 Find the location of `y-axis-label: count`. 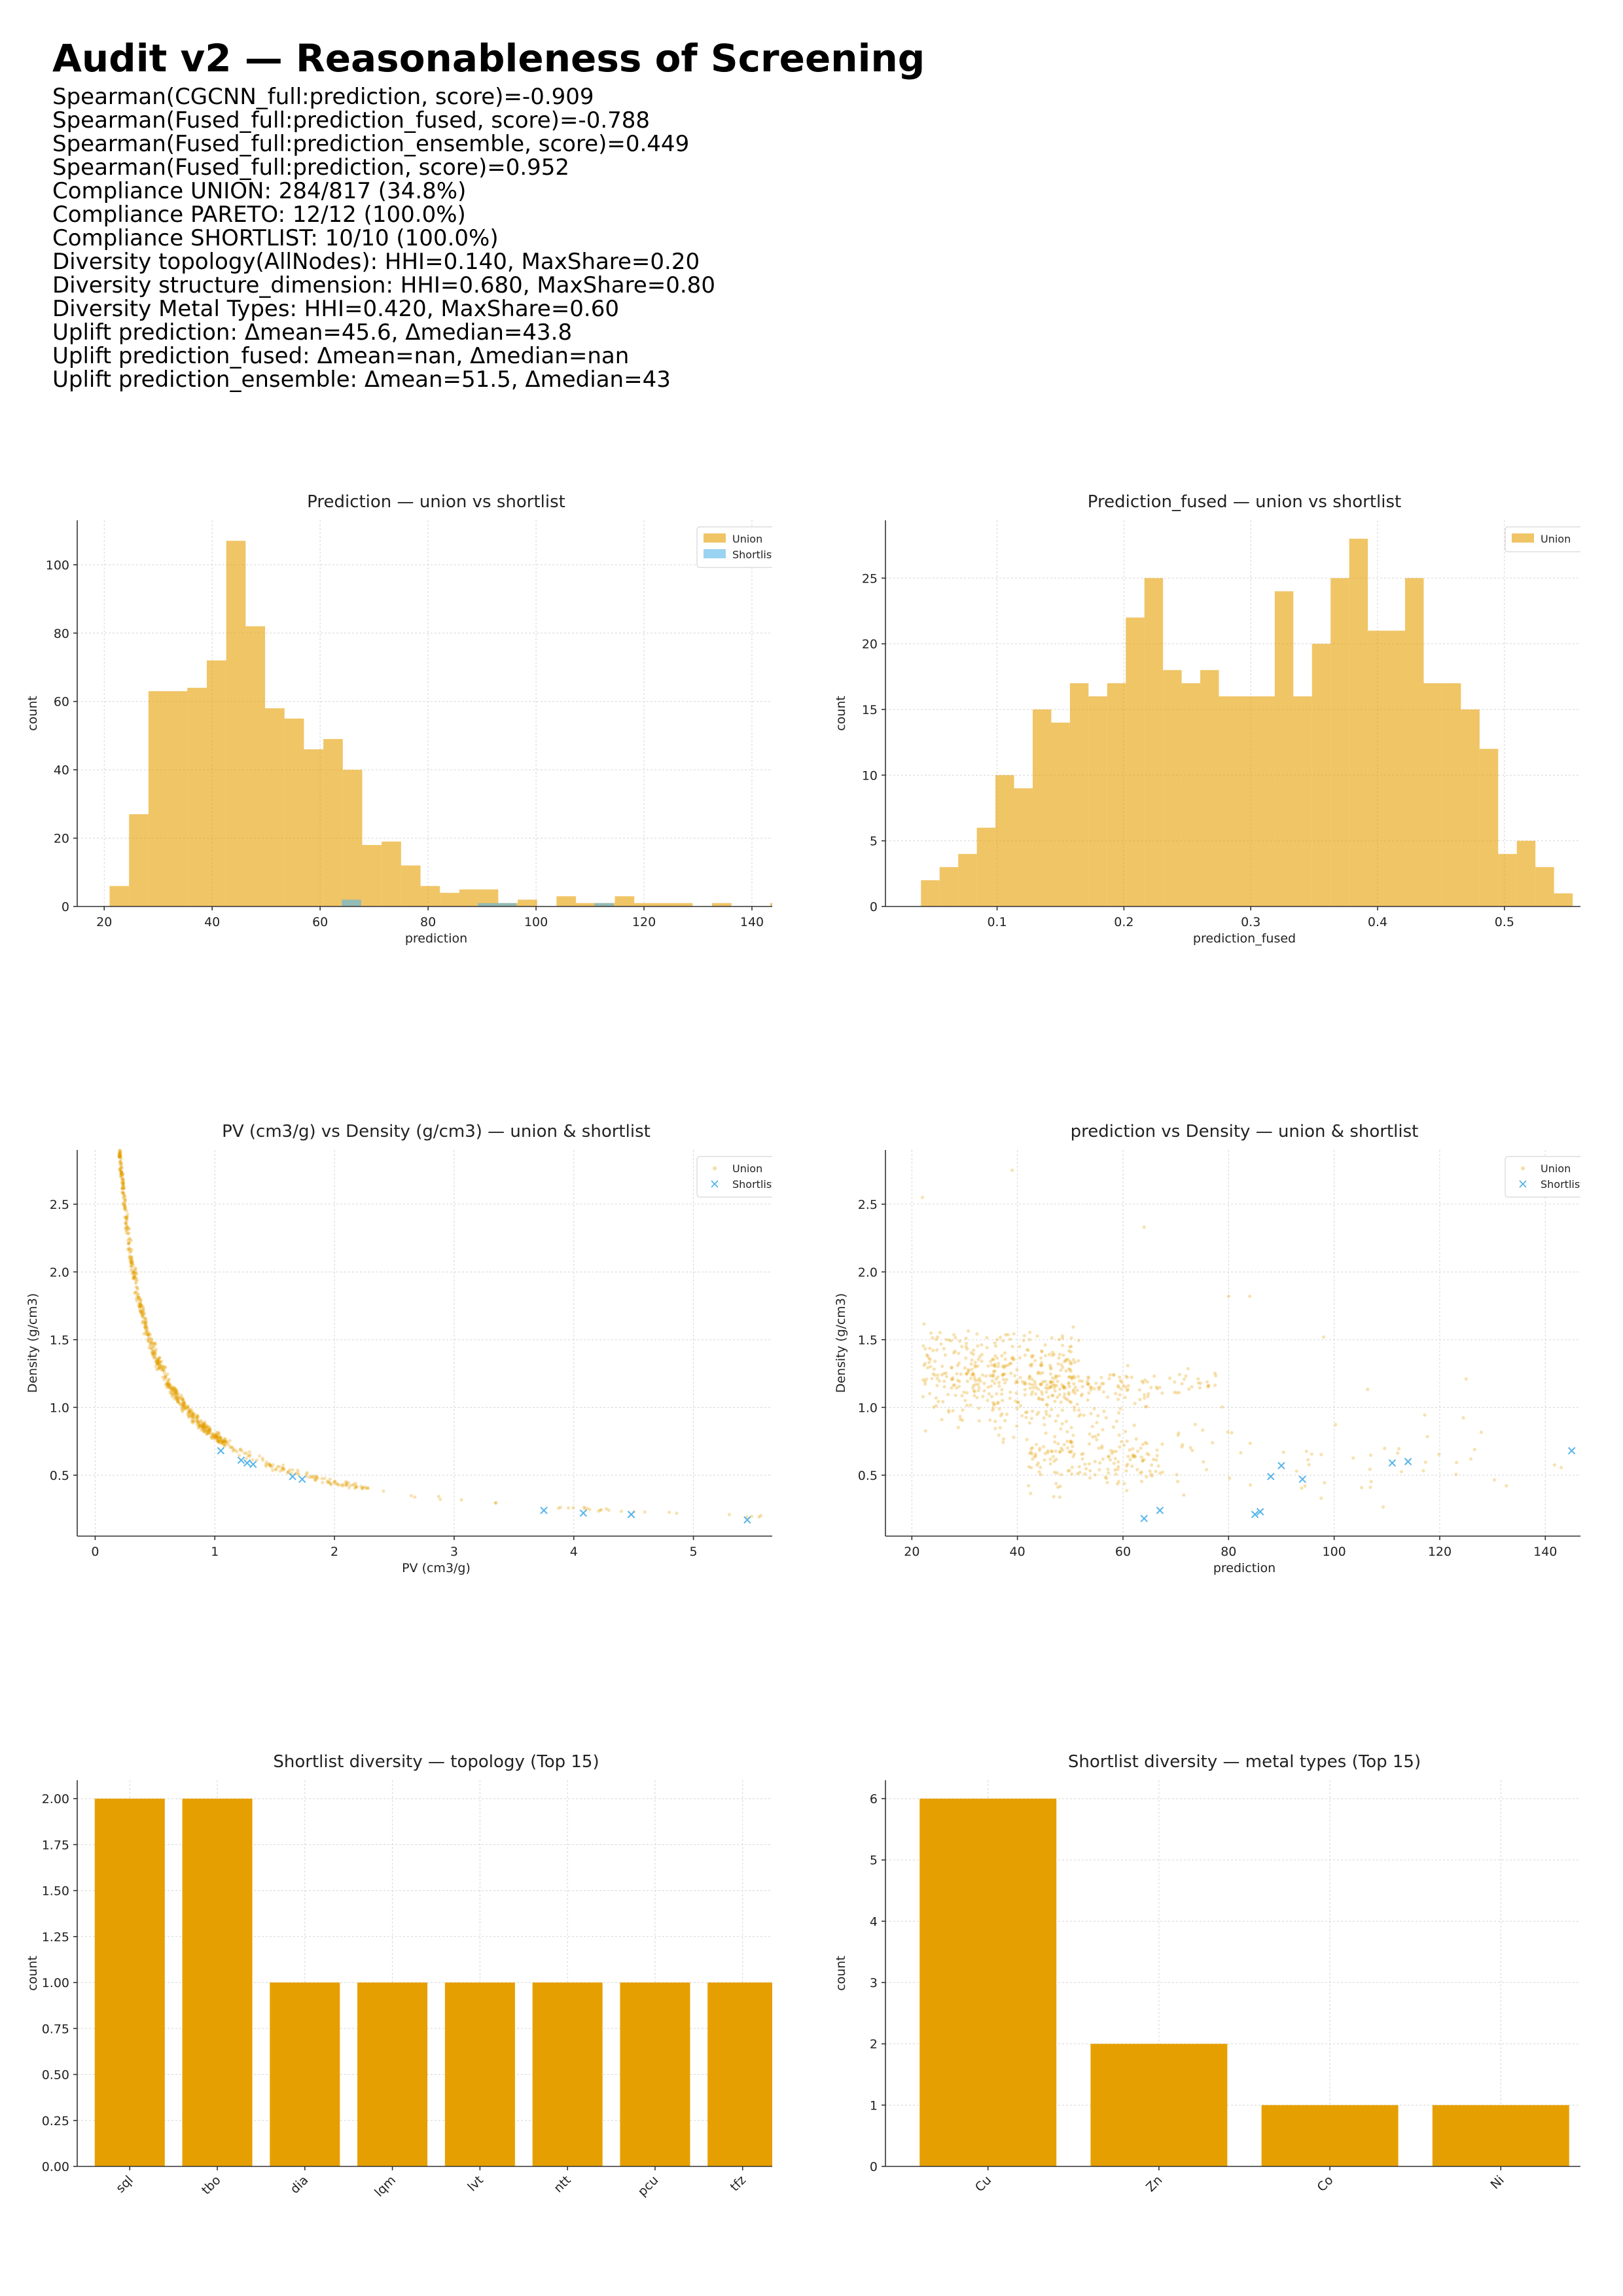

y-axis-label: count is located at coordinates (33, 713).